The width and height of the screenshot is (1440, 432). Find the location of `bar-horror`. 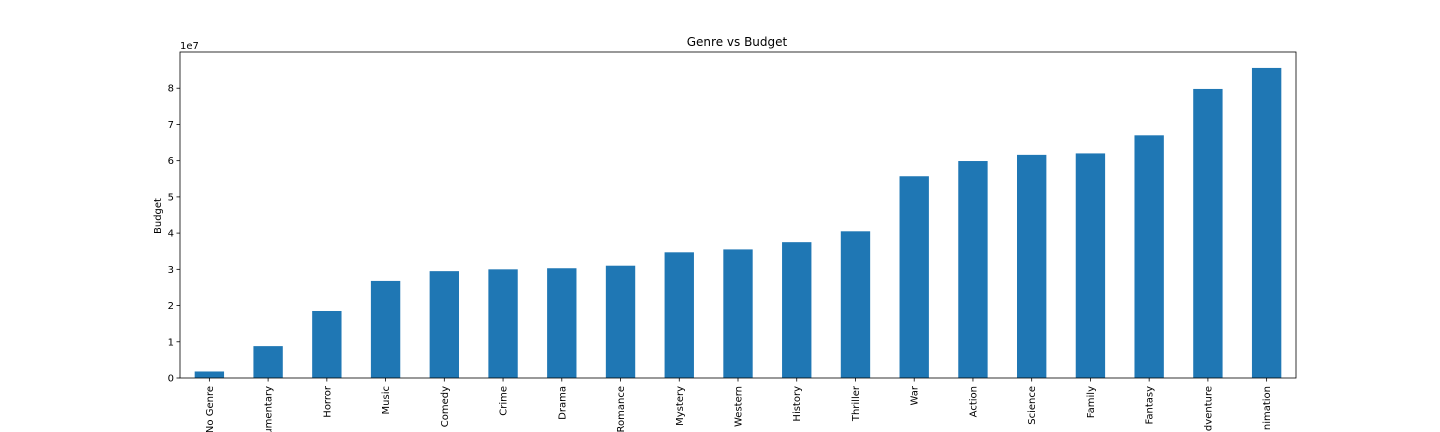

bar-horror is located at coordinates (327, 344).